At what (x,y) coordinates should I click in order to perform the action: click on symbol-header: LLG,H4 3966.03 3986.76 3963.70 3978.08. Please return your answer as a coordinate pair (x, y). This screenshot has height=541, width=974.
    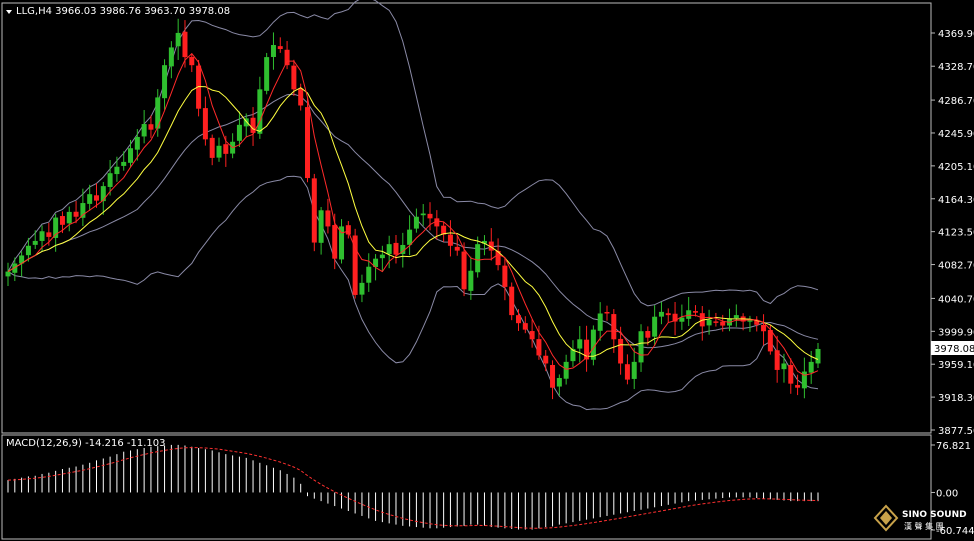
    Looking at the image, I should click on (123, 11).